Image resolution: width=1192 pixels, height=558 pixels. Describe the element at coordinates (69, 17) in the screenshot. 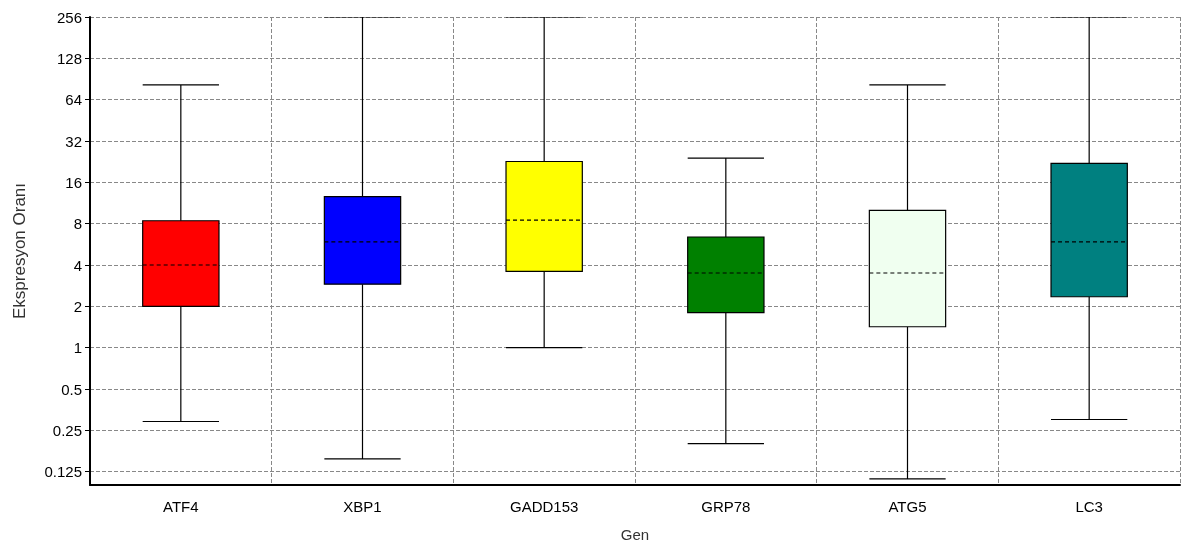

I see `y-tick-label: 256` at that location.